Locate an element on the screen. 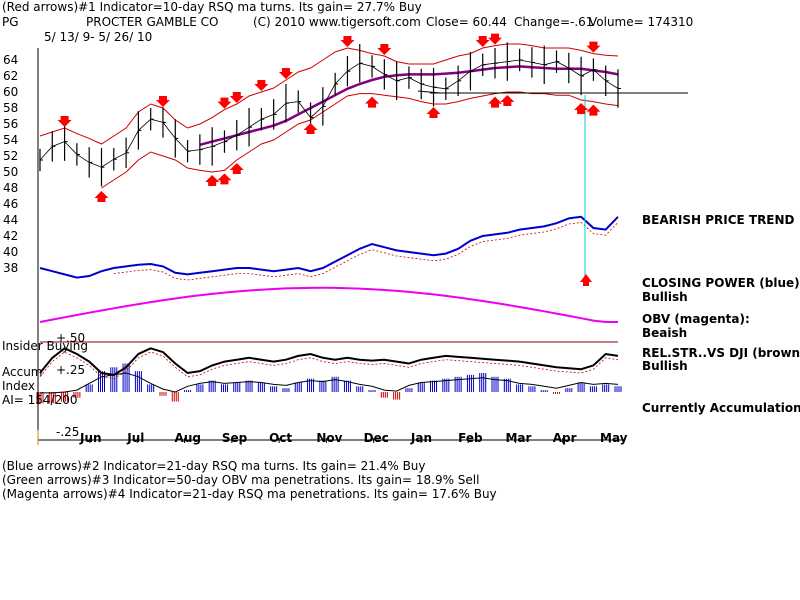 This screenshot has height=600, width=800. accum-index-ma is located at coordinates (329, 383).